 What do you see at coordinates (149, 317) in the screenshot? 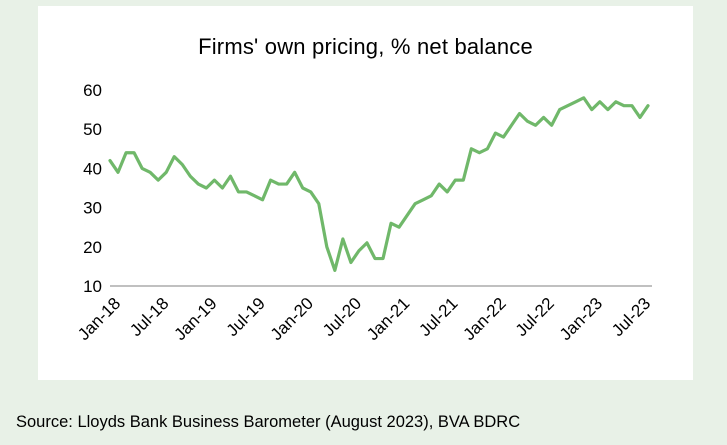
I see `x-tick-label: Jul-18` at bounding box center [149, 317].